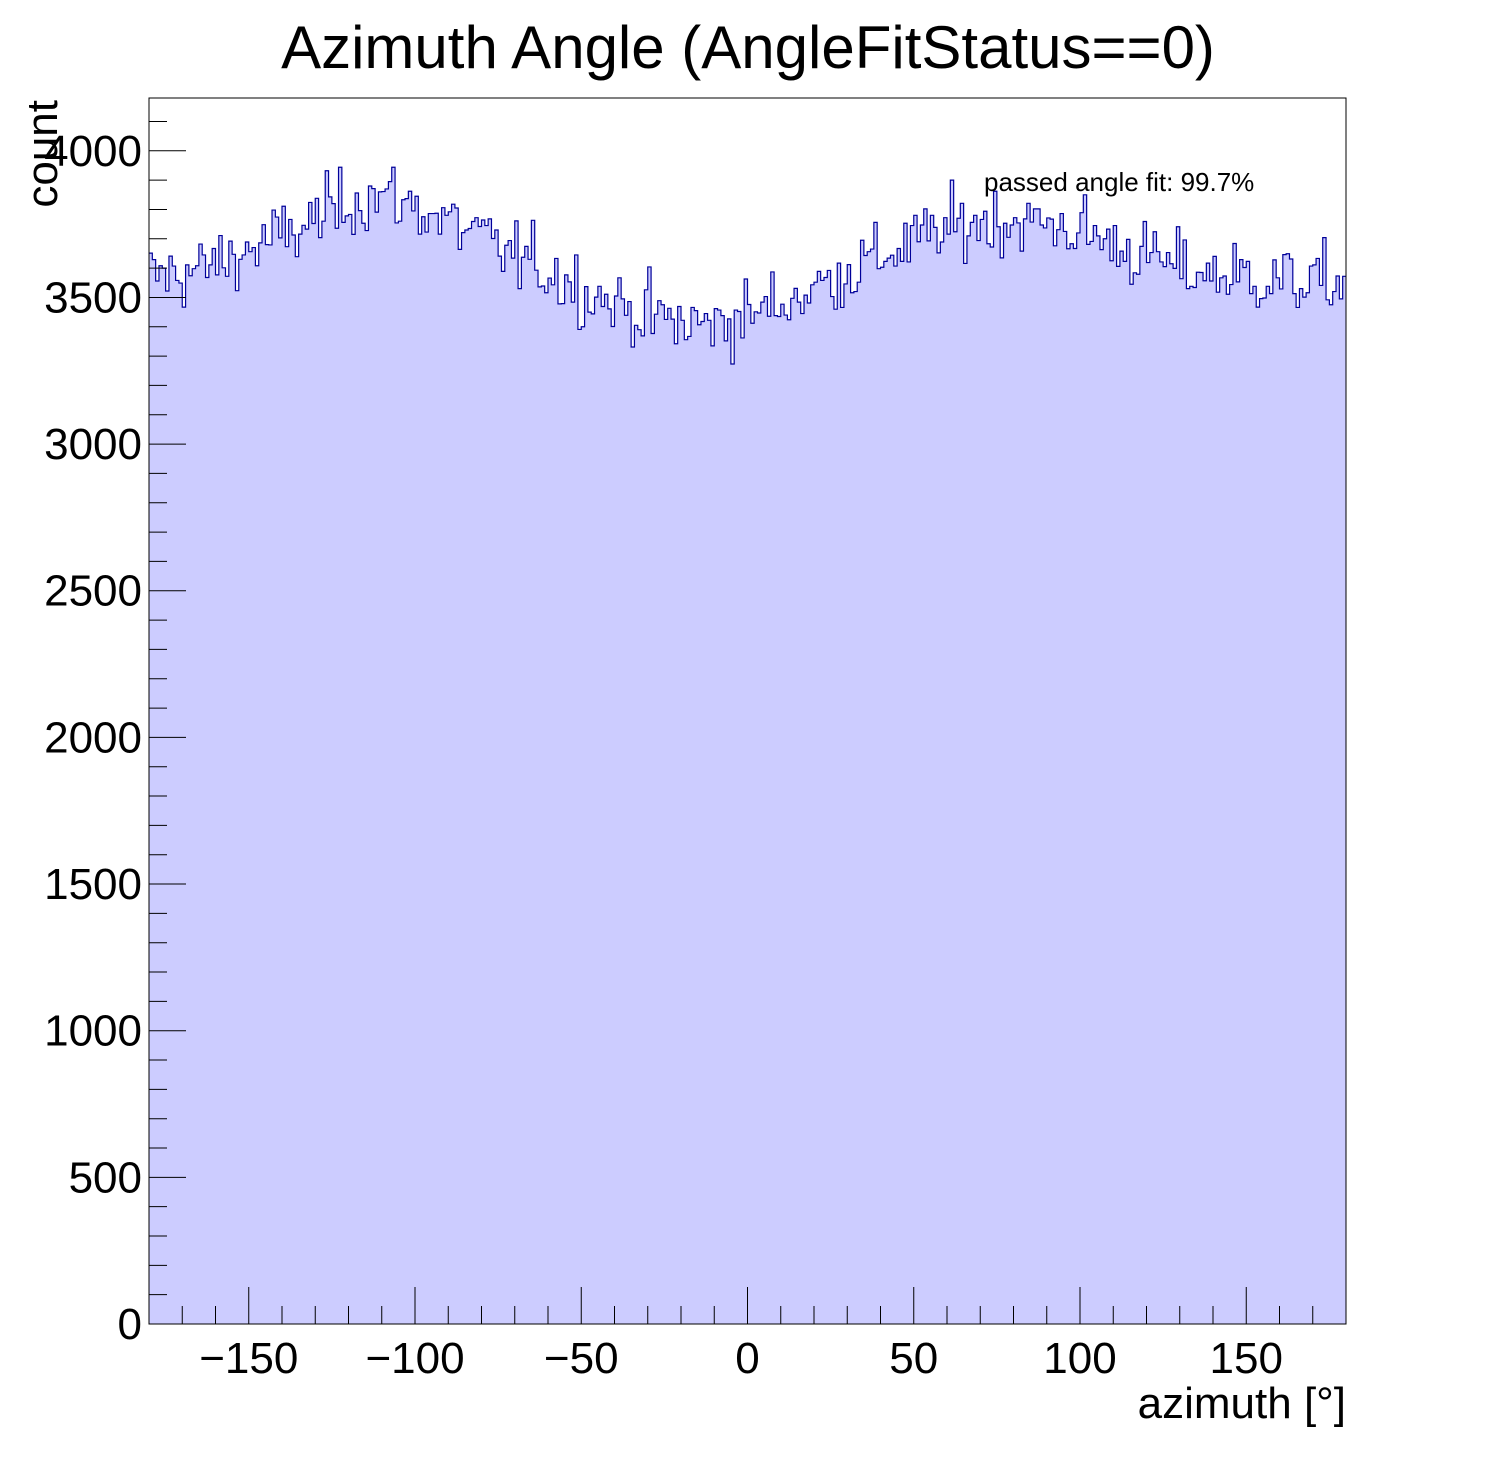  What do you see at coordinates (414, 1358) in the screenshot?
I see `x-tick-label: −100` at bounding box center [414, 1358].